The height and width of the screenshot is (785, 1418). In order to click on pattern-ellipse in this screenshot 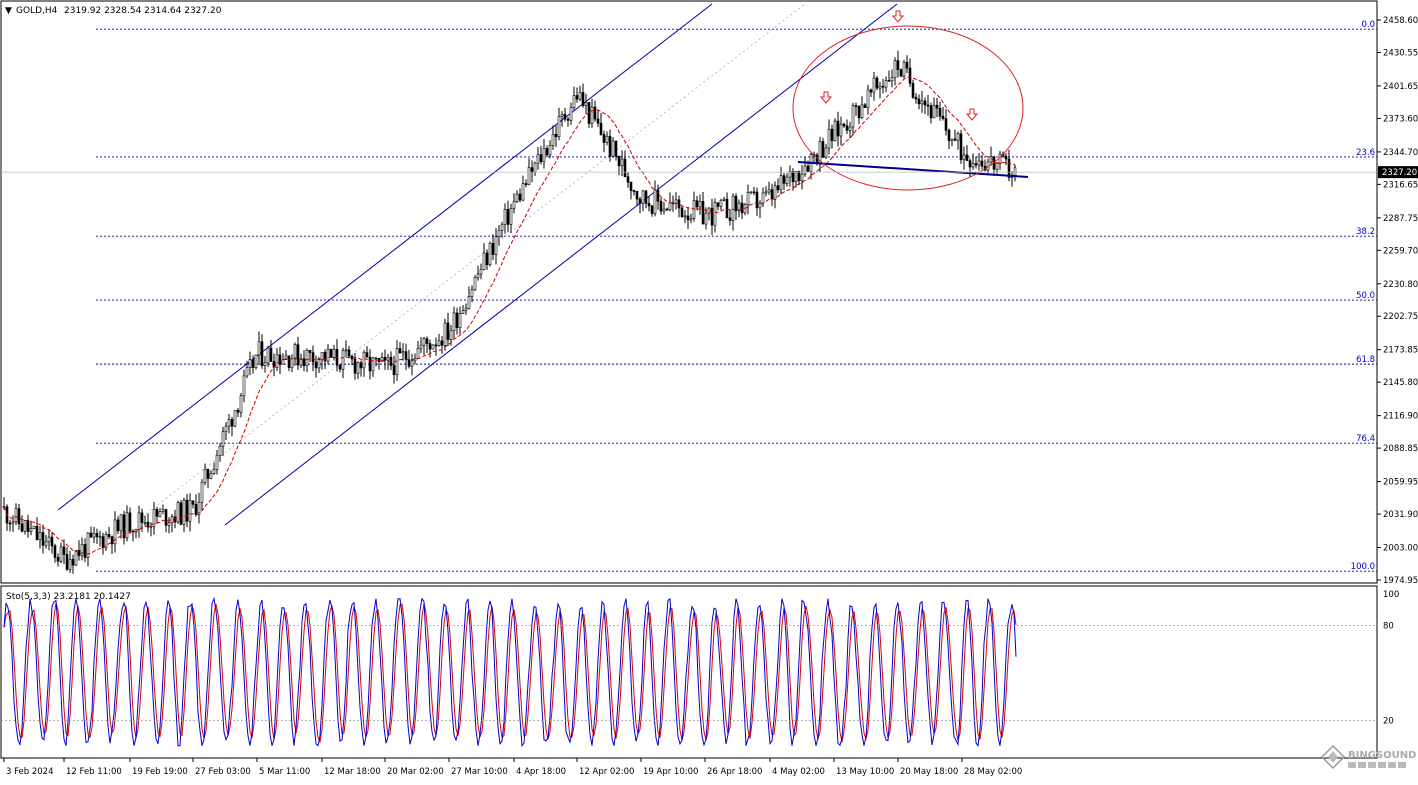, I will do `click(908, 108)`.